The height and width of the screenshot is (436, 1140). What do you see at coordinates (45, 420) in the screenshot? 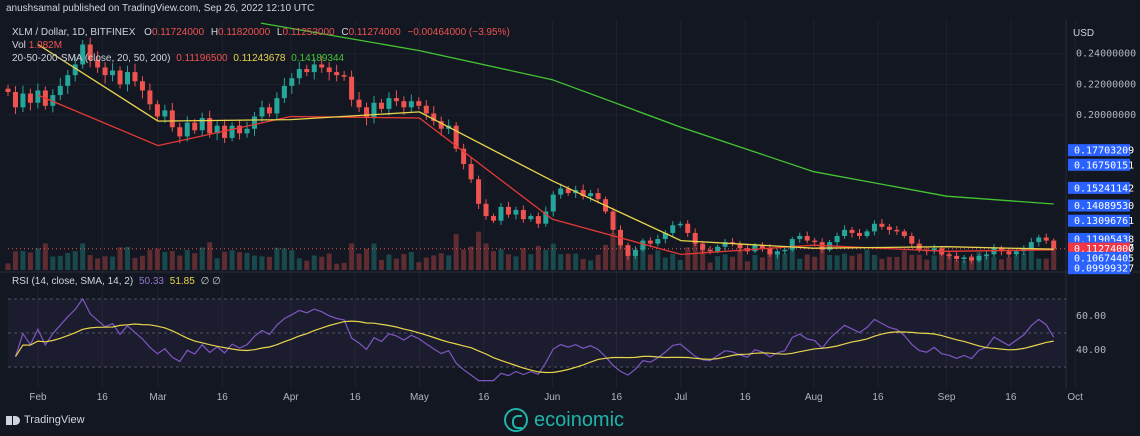
I see `tradingview-brand: TradingView` at bounding box center [45, 420].